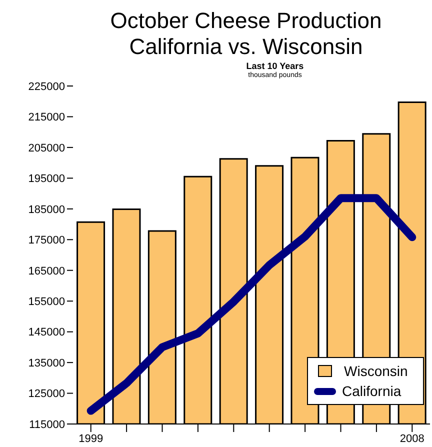 Image resolution: width=432 pixels, height=447 pixels. What do you see at coordinates (46, 332) in the screenshot?
I see `y-tick-label: 145000` at bounding box center [46, 332].